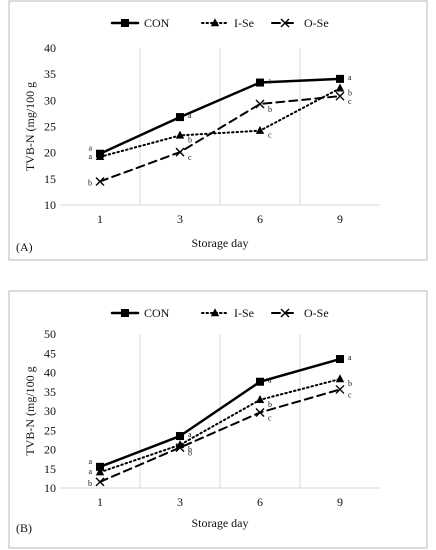  Describe the element at coordinates (50, 334) in the screenshot. I see `y-tick-label: 50` at that location.